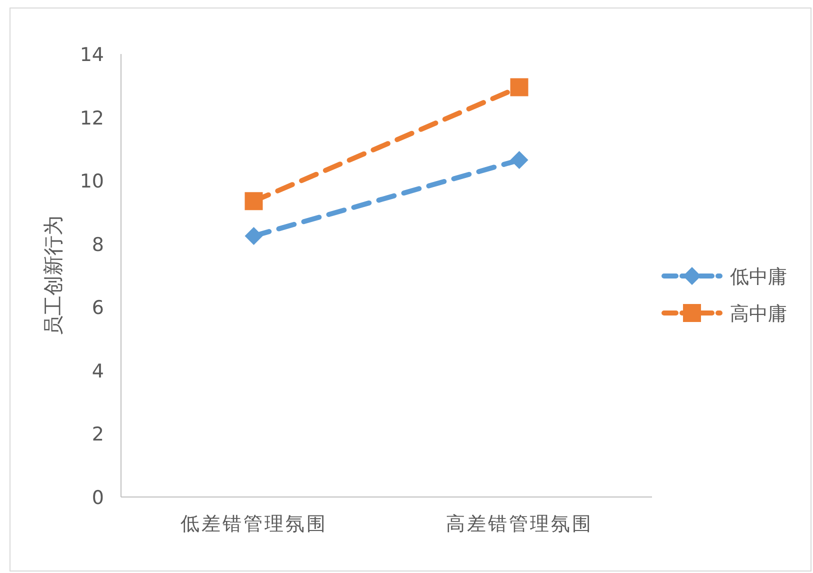 Image resolution: width=813 pixels, height=573 pixels. I want to click on legend-label: 低中庸, so click(758, 277).